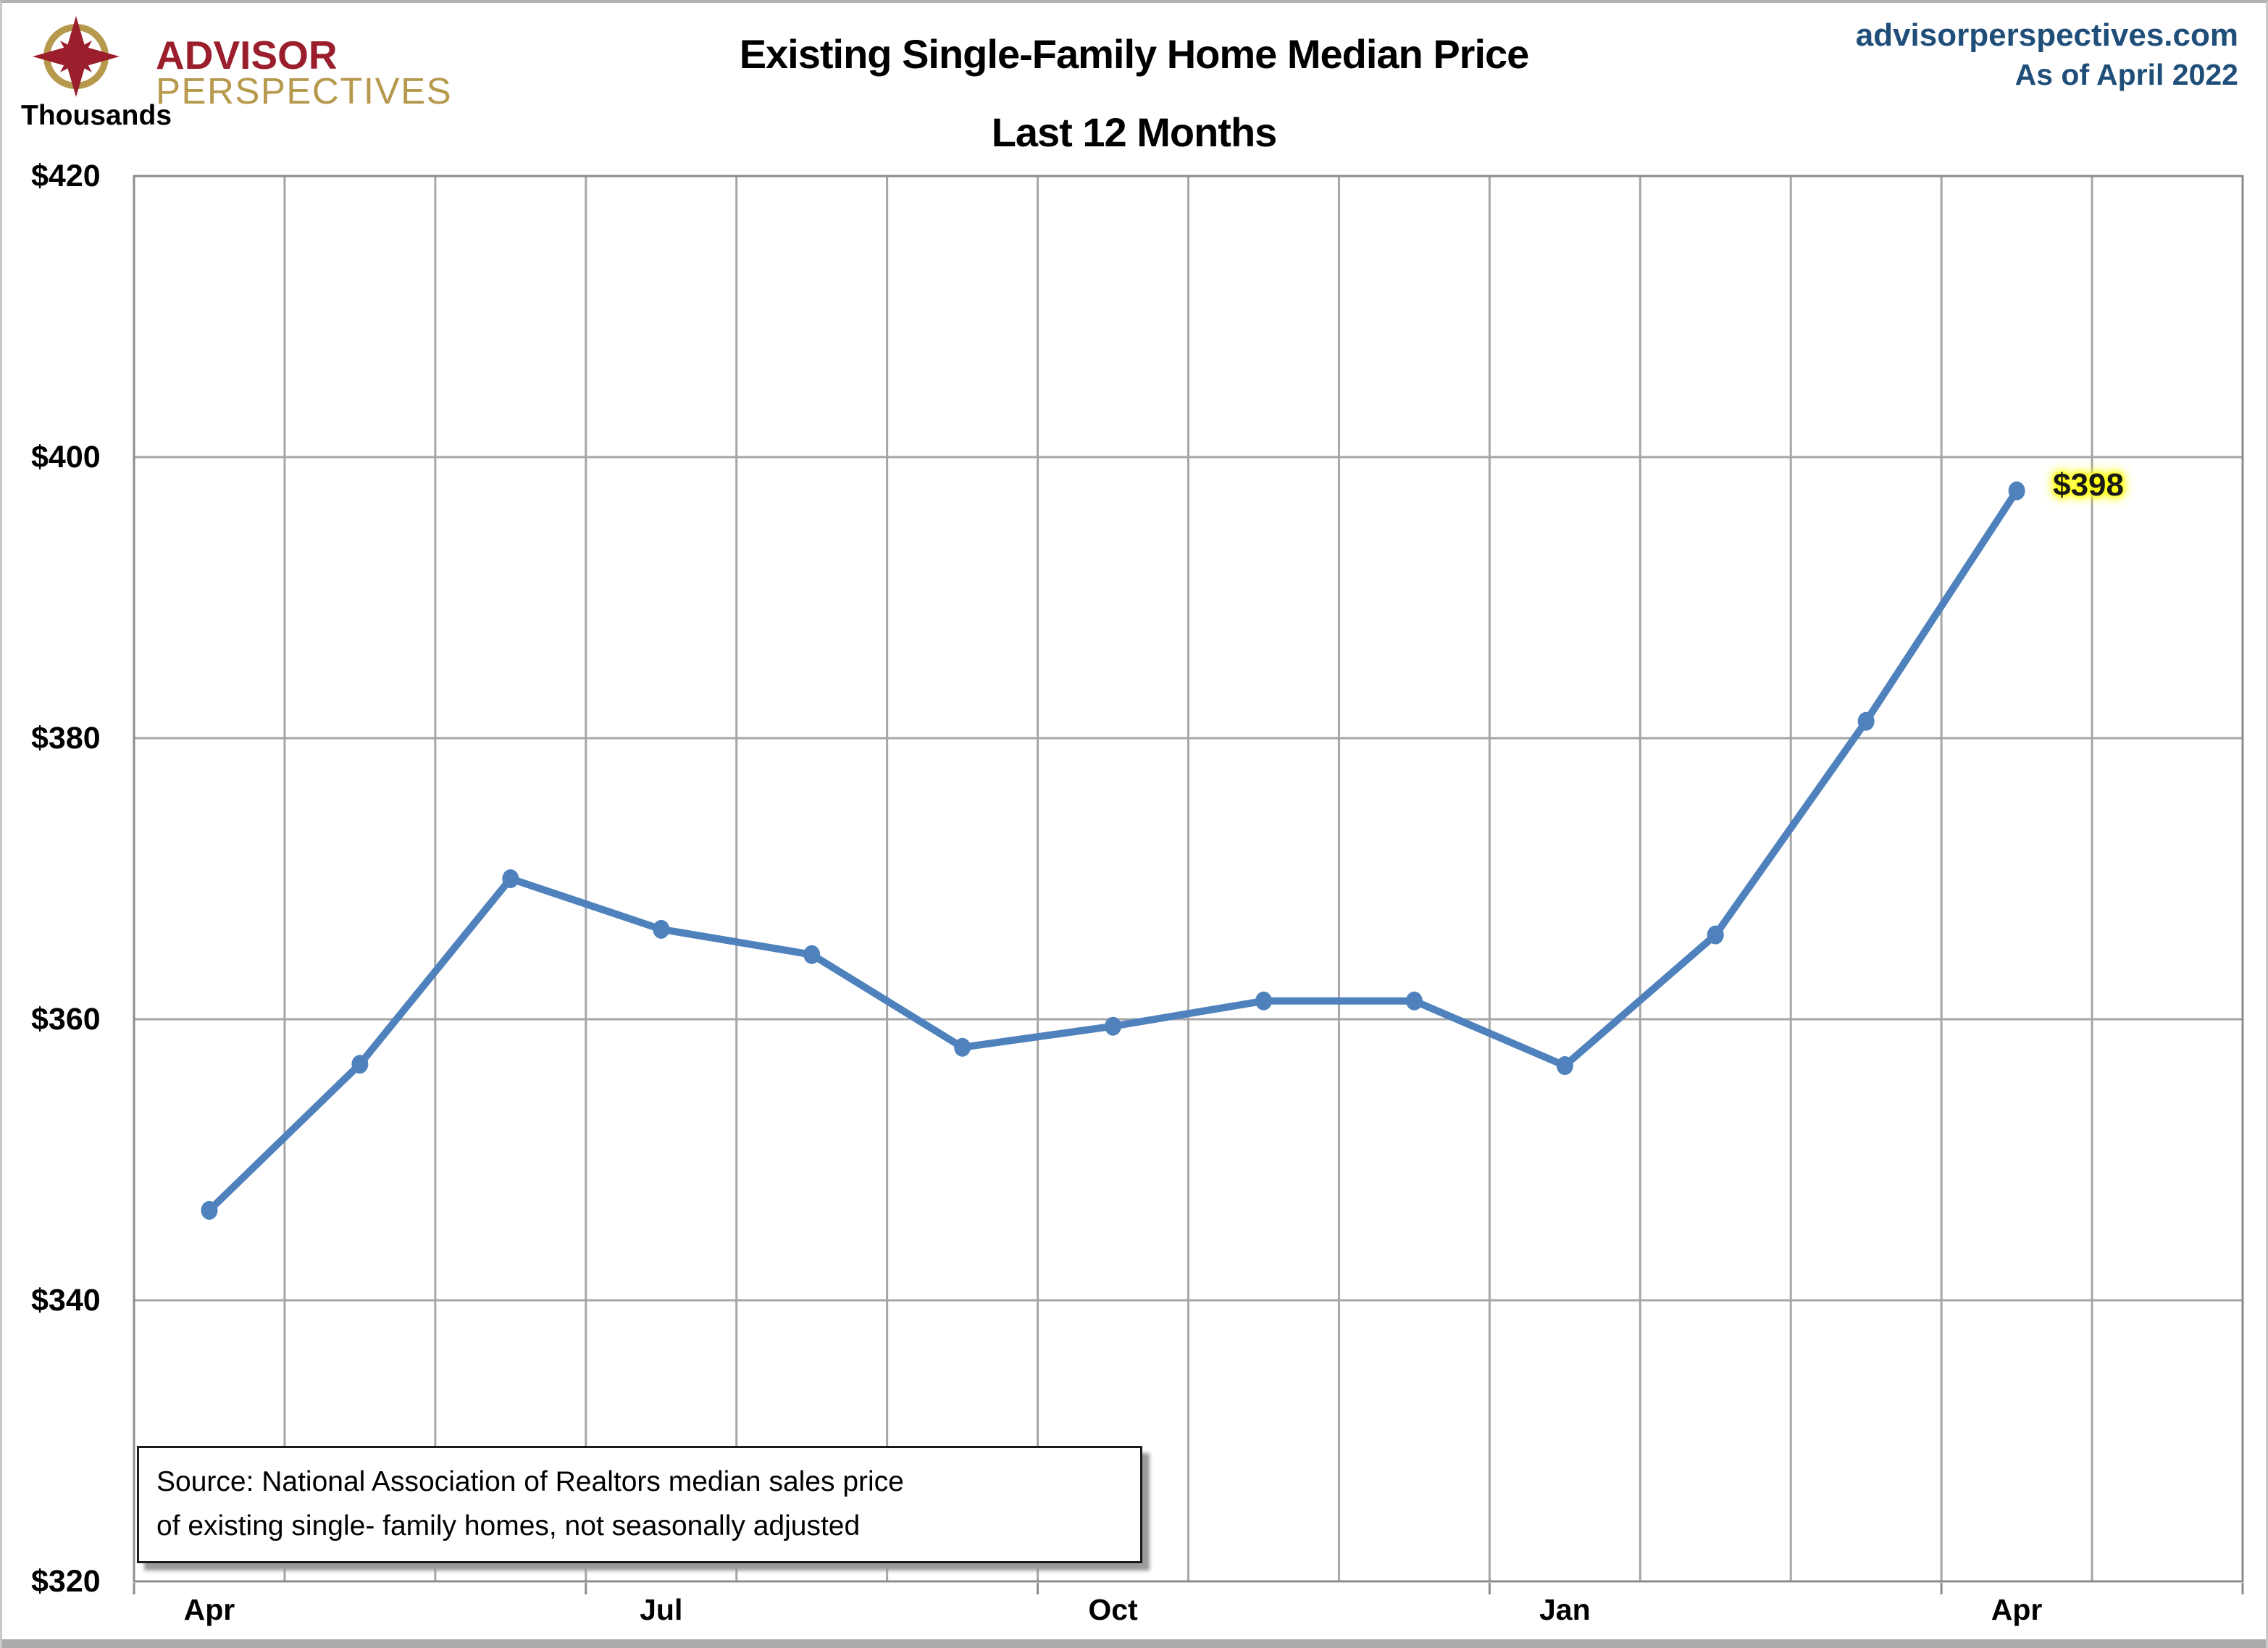 The image size is (2268, 1648). I want to click on y-axis-label: $400, so click(66, 457).